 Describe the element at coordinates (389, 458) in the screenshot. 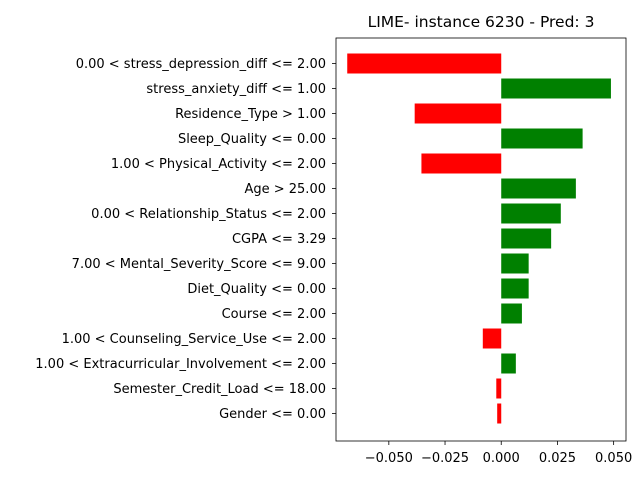

I see `x-tick-label-0: −0.050` at that location.